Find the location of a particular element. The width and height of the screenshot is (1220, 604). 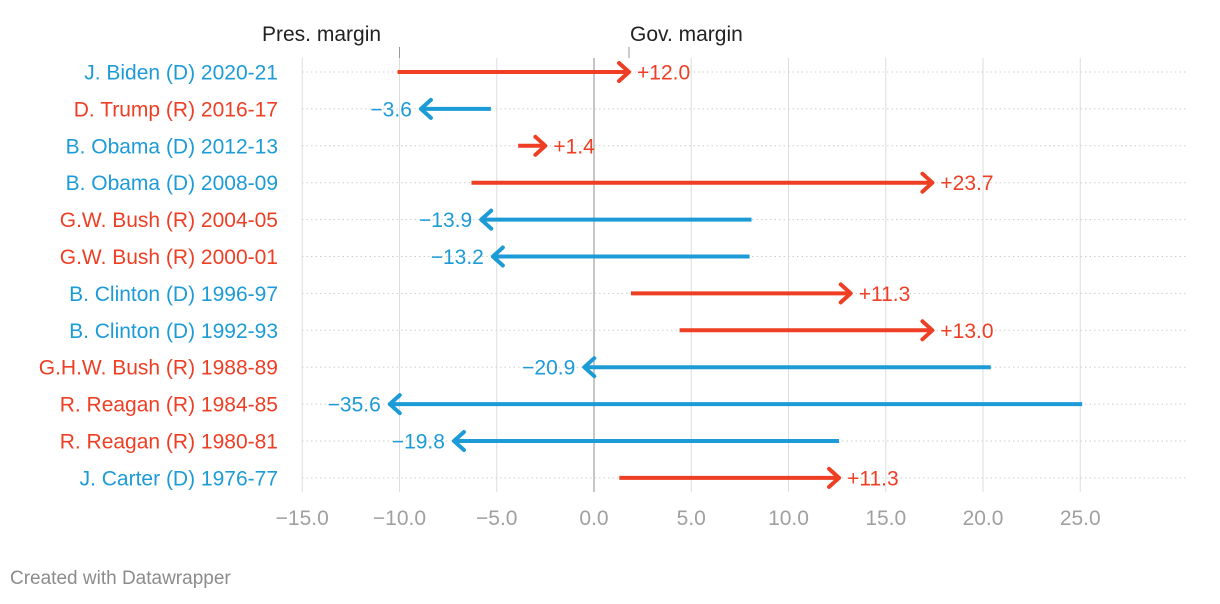

row-label: B. Obama (D) 2008-09 is located at coordinates (172, 183).